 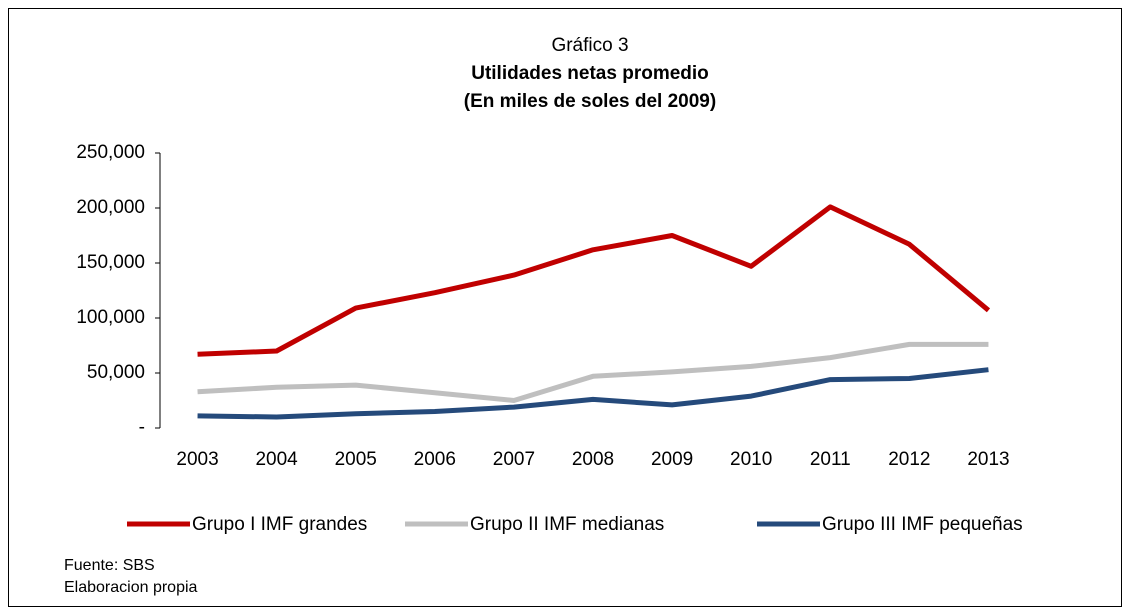 I want to click on x-tick-label: 2012, so click(x=909, y=459).